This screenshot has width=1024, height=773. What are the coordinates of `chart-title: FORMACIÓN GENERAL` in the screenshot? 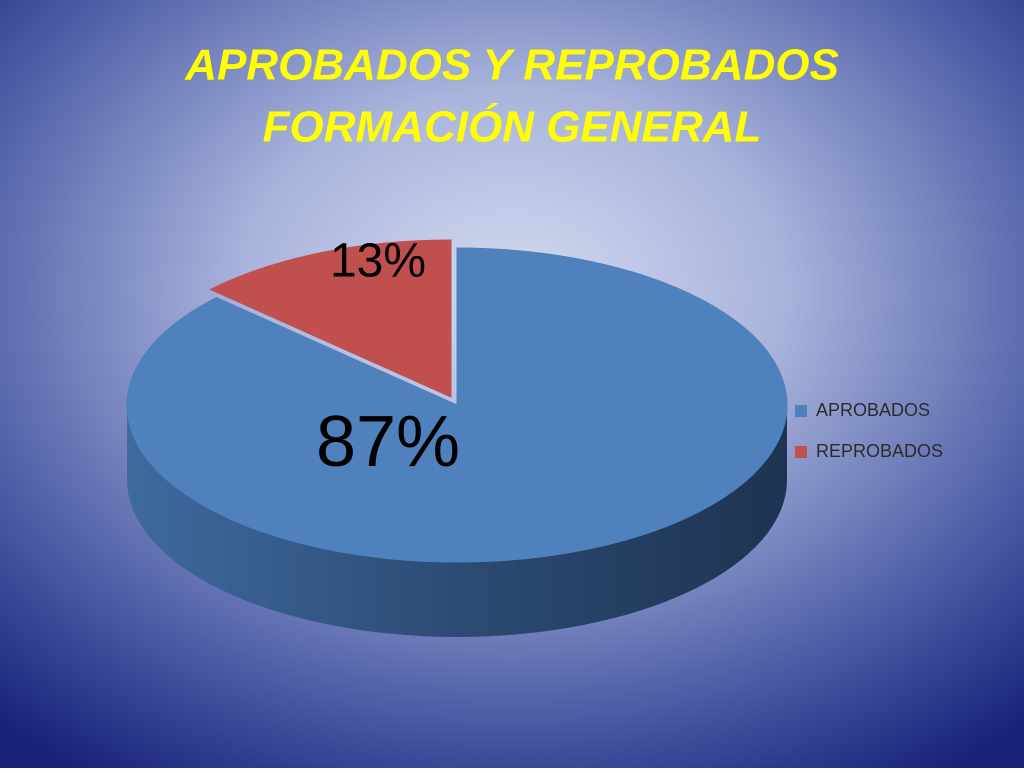 It's located at (512, 127).